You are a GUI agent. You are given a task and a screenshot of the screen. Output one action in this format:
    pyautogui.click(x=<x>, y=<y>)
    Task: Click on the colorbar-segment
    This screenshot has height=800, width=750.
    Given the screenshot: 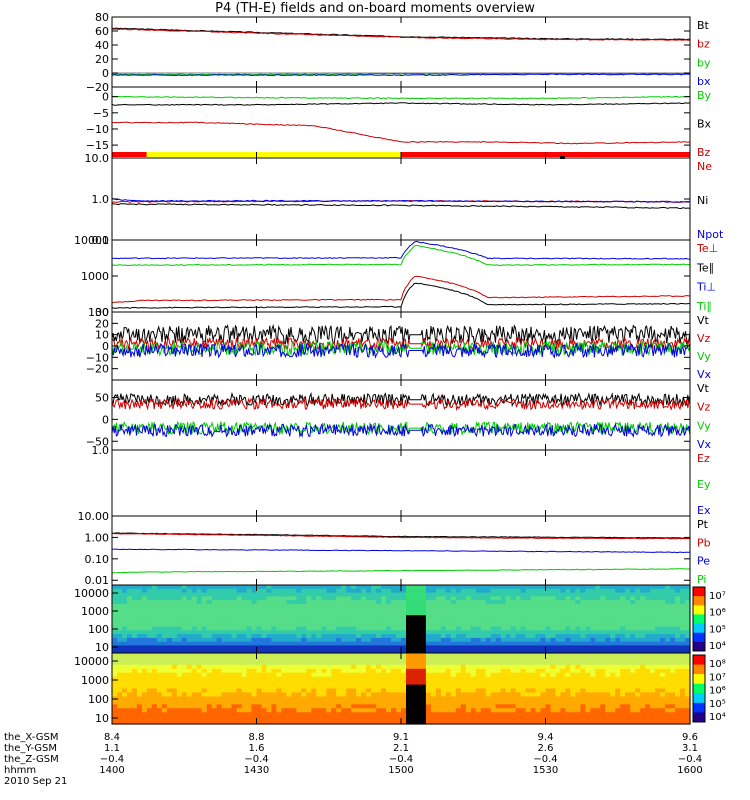 What is the action you would take?
    pyautogui.click(x=699, y=628)
    